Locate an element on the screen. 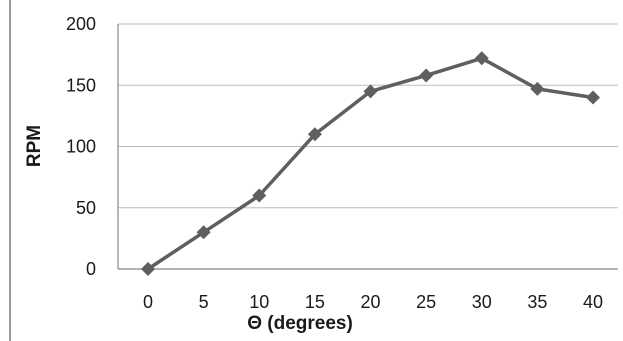  y-tick-label: 200 is located at coordinates (81, 24).